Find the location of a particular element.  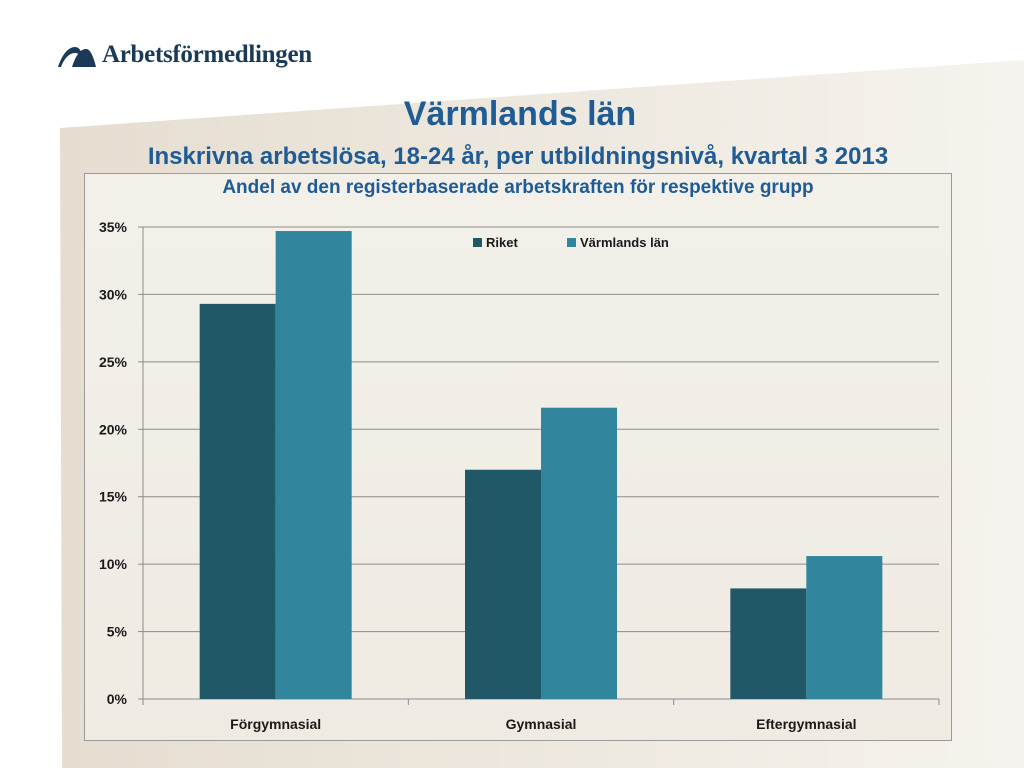

page-title: Värmlands län is located at coordinates (520, 114).